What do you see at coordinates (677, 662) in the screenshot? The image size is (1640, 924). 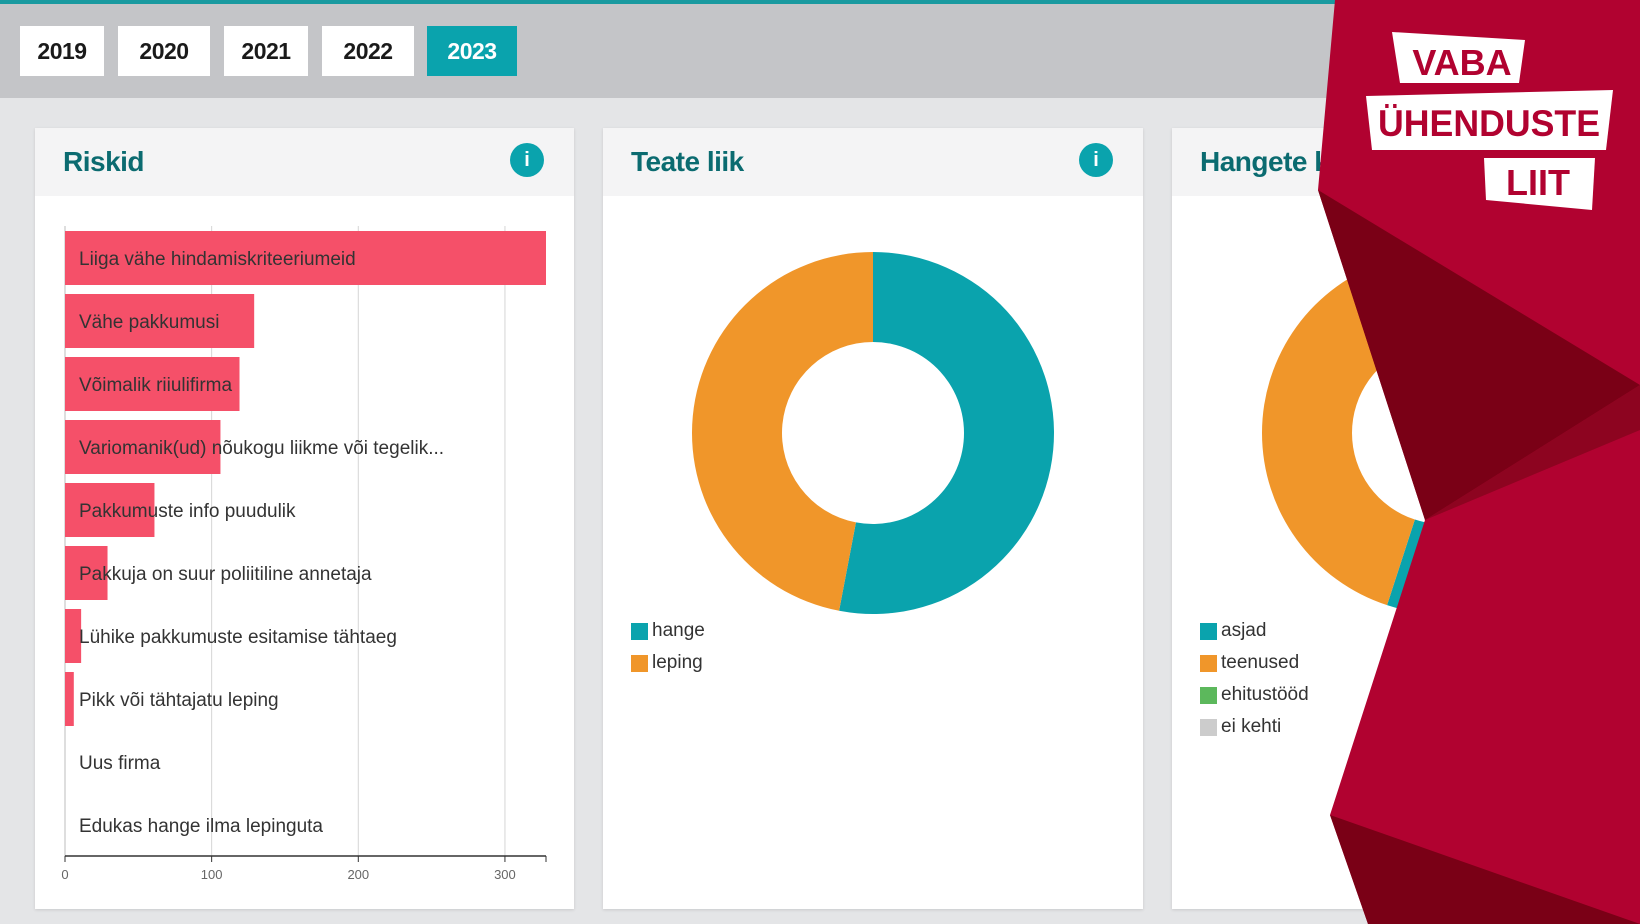 I see `legend-label-leping: leping` at bounding box center [677, 662].